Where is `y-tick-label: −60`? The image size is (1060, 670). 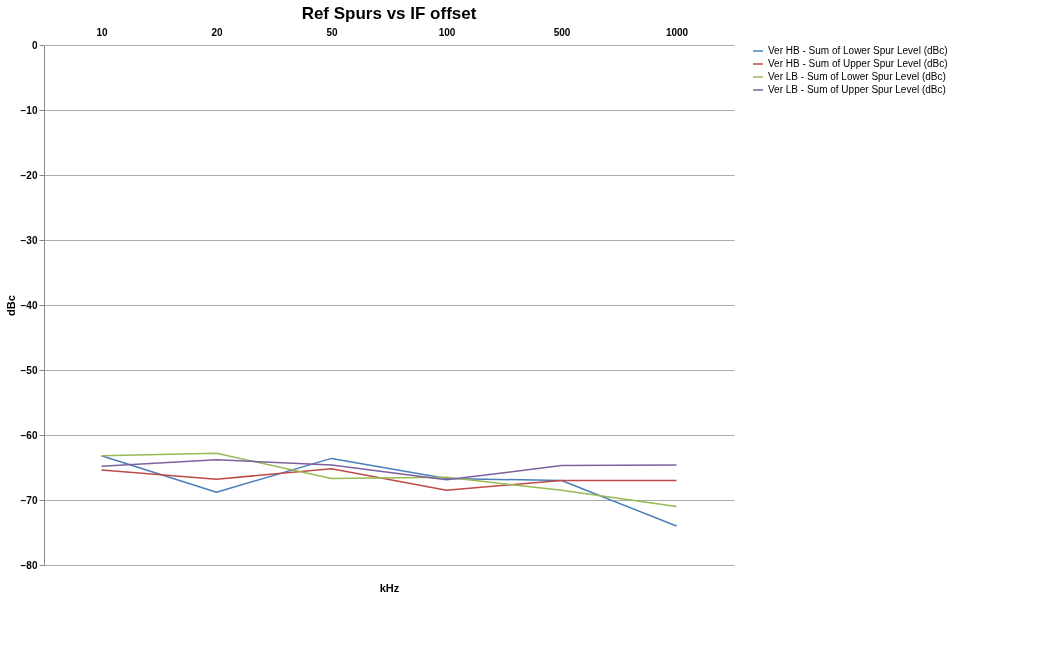
y-tick-label: −60 is located at coordinates (29, 435).